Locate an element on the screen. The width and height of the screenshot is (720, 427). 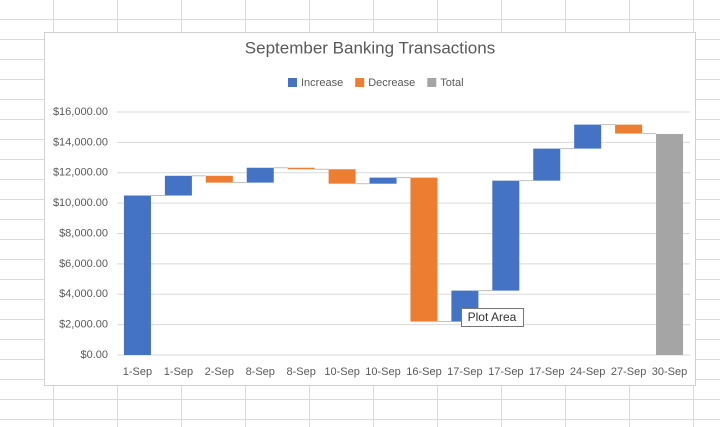
y-tick-label: $2,000.00 is located at coordinates (83, 325).